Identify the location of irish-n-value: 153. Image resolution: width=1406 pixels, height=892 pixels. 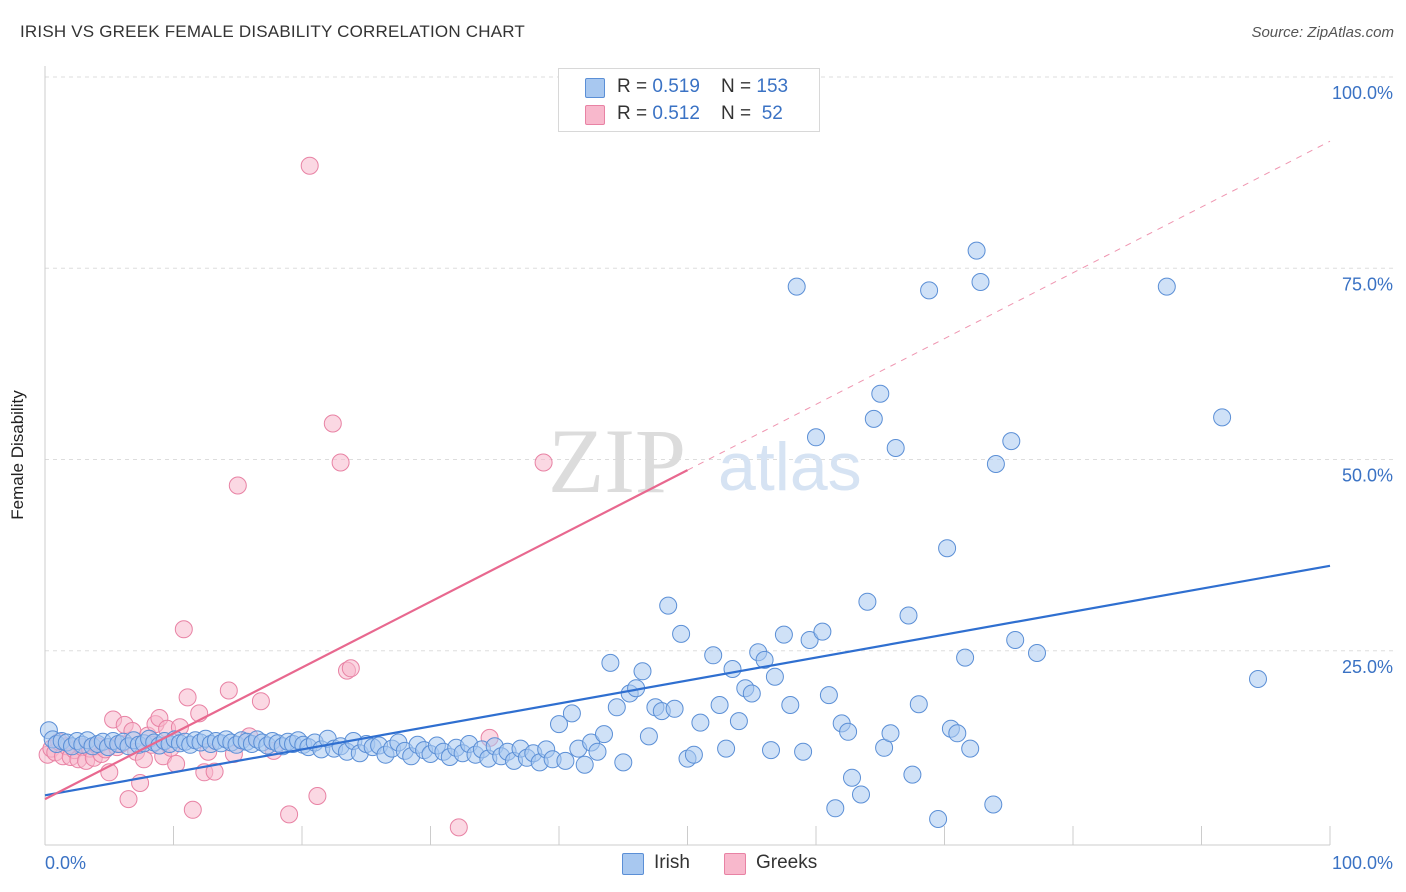
(772, 86).